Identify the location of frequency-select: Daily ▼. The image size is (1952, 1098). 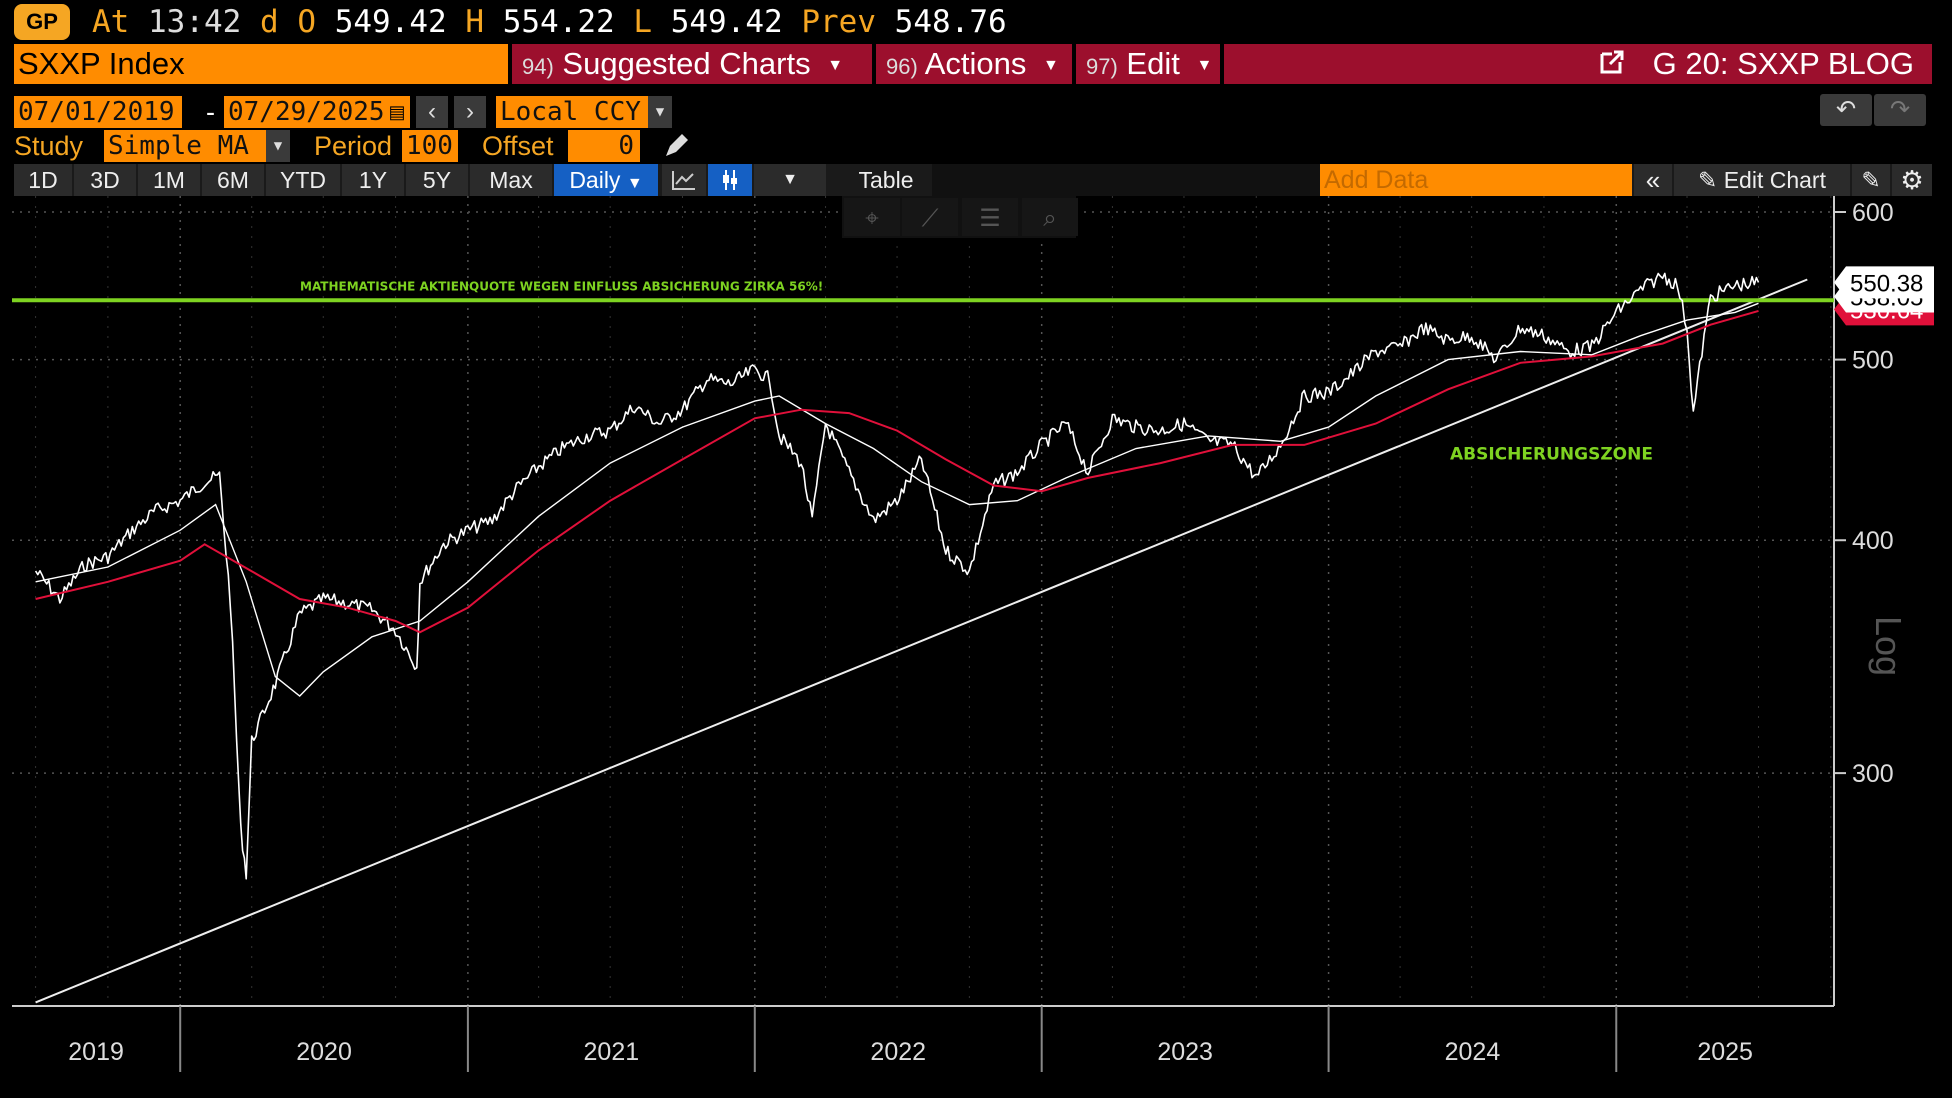
(606, 180).